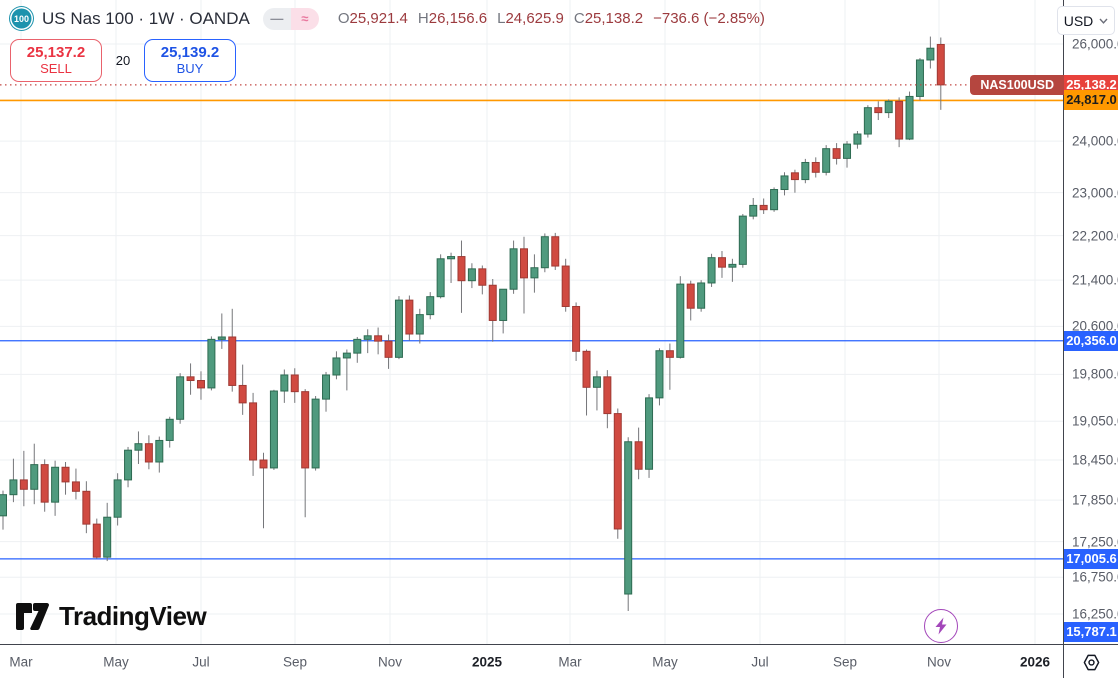 The height and width of the screenshot is (678, 1118). Describe the element at coordinates (276, 18) in the screenshot. I see `dash-status-icon: —` at that location.